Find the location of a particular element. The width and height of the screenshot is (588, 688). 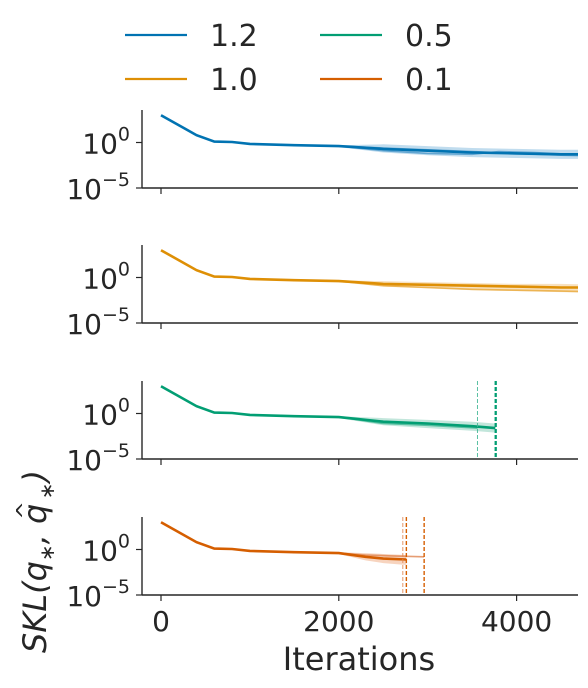

panel-1-0: 10⁰ 10⁻⁵ is located at coordinates (322, 293).